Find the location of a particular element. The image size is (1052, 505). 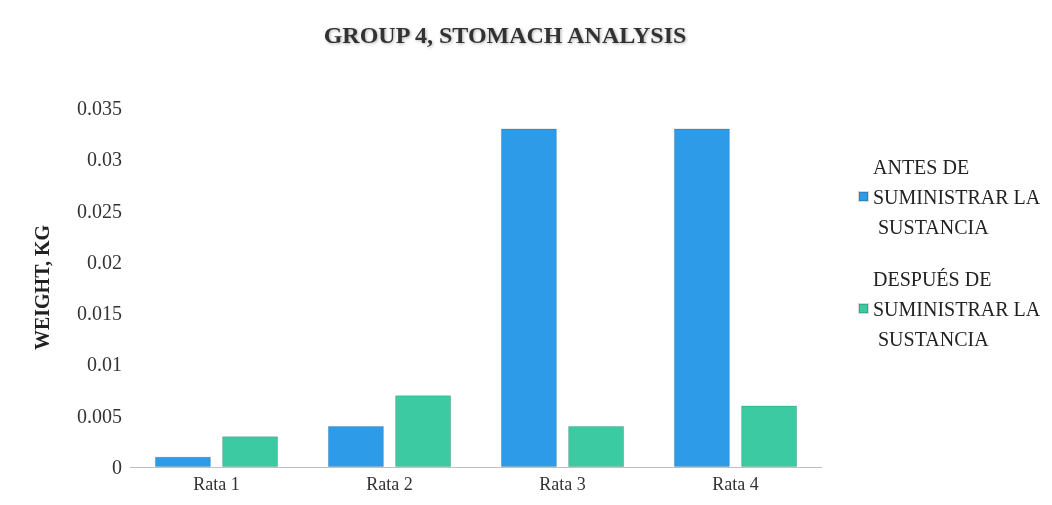

y-axis-title: WEIGHT, KG is located at coordinates (42, 287).